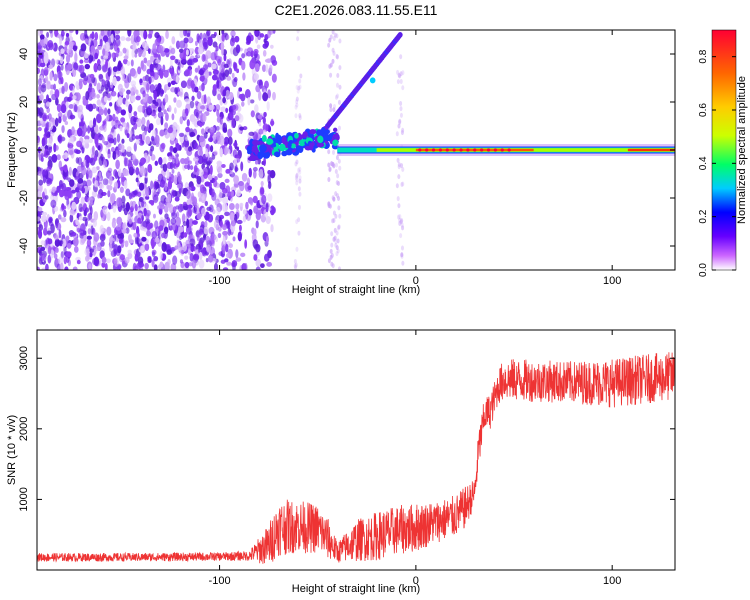 This screenshot has height=600, width=750. What do you see at coordinates (220, 581) in the screenshot?
I see `snr-xtick-label: -100` at bounding box center [220, 581].